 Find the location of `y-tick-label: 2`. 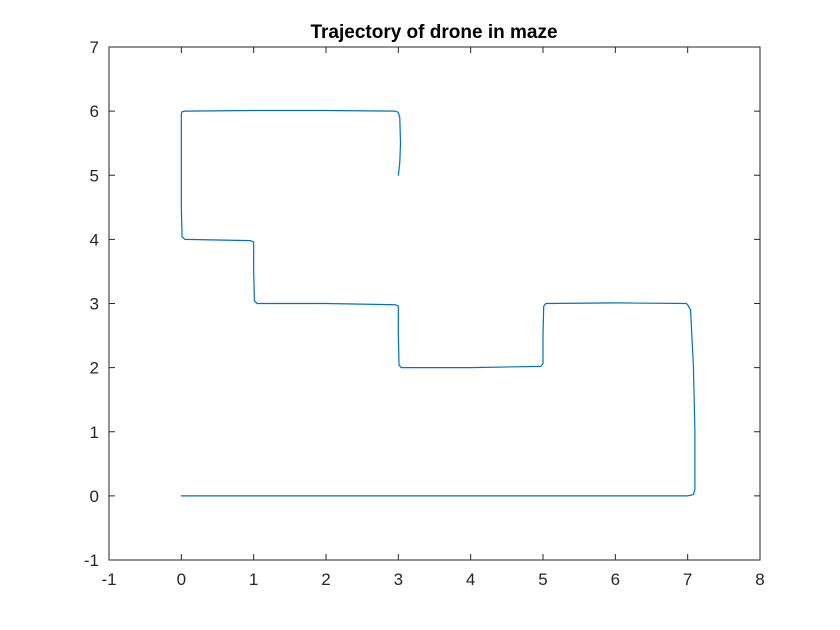

y-tick-label: 2 is located at coordinates (94, 368).